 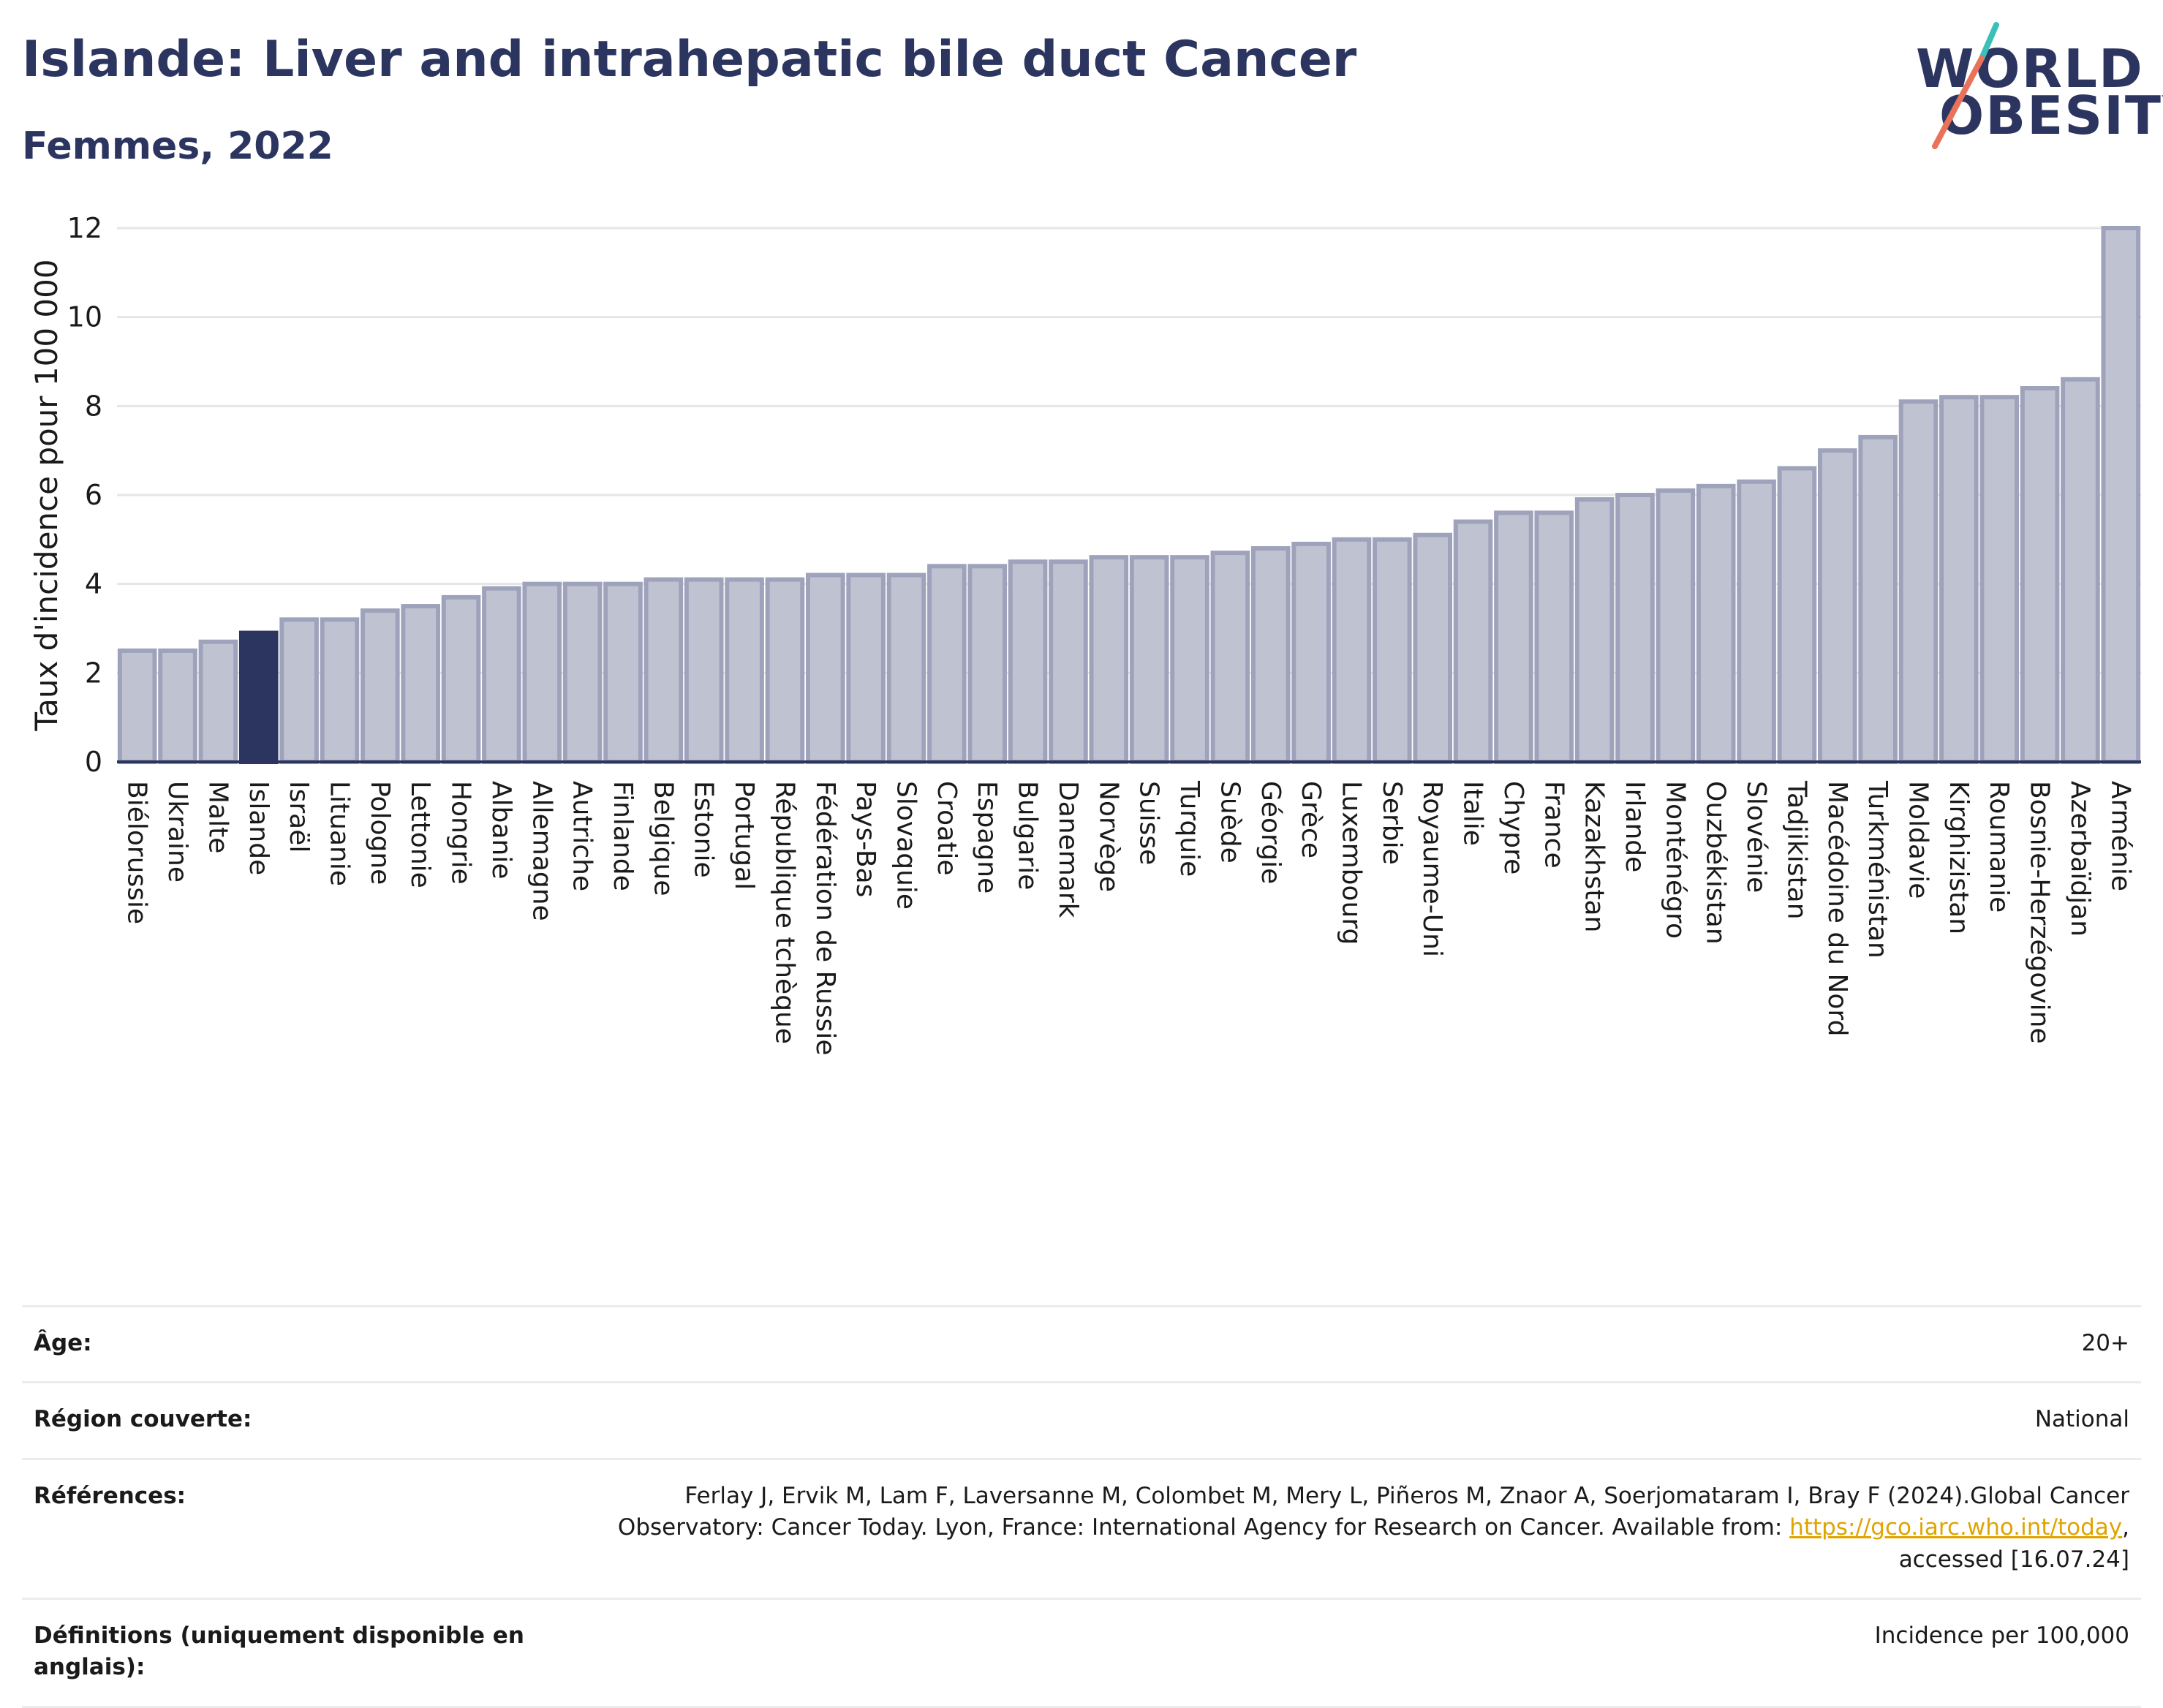 What do you see at coordinates (380, 833) in the screenshot?
I see `x-category-label: Pologne` at bounding box center [380, 833].